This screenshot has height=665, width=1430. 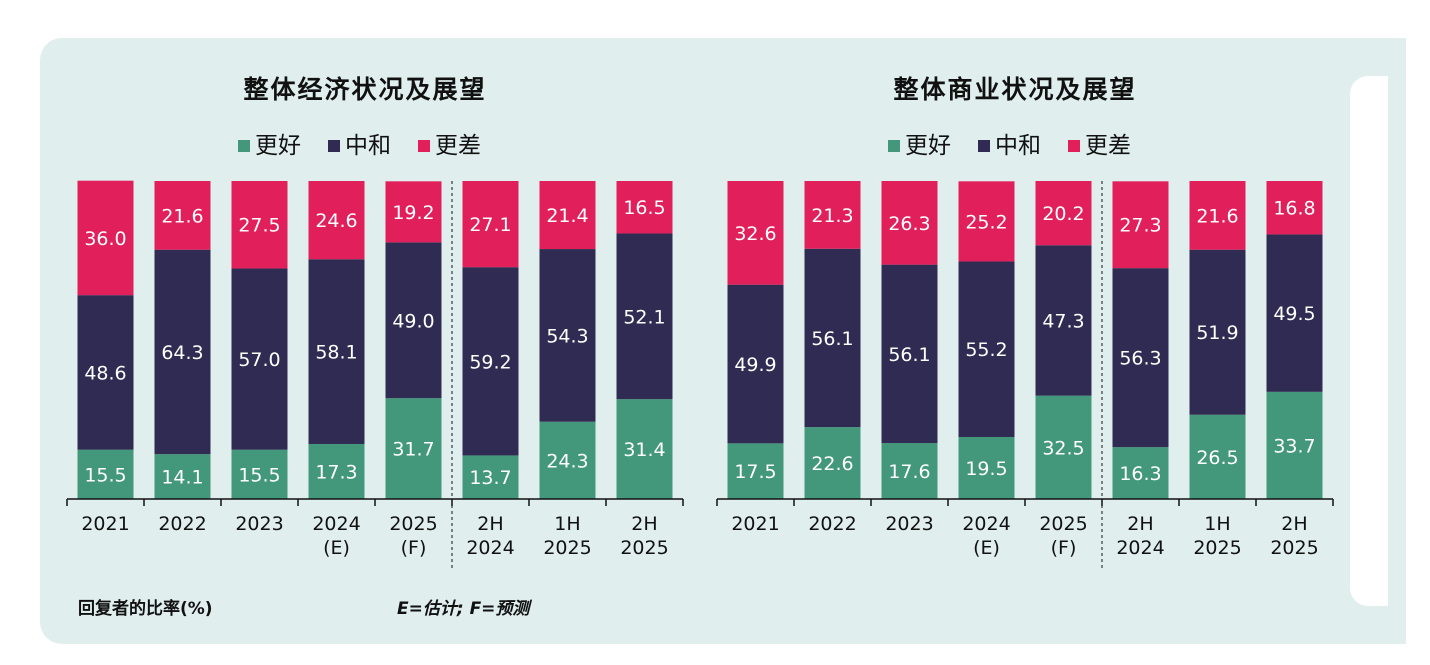 I want to click on data-label-better: 16.3, so click(x=1140, y=474).